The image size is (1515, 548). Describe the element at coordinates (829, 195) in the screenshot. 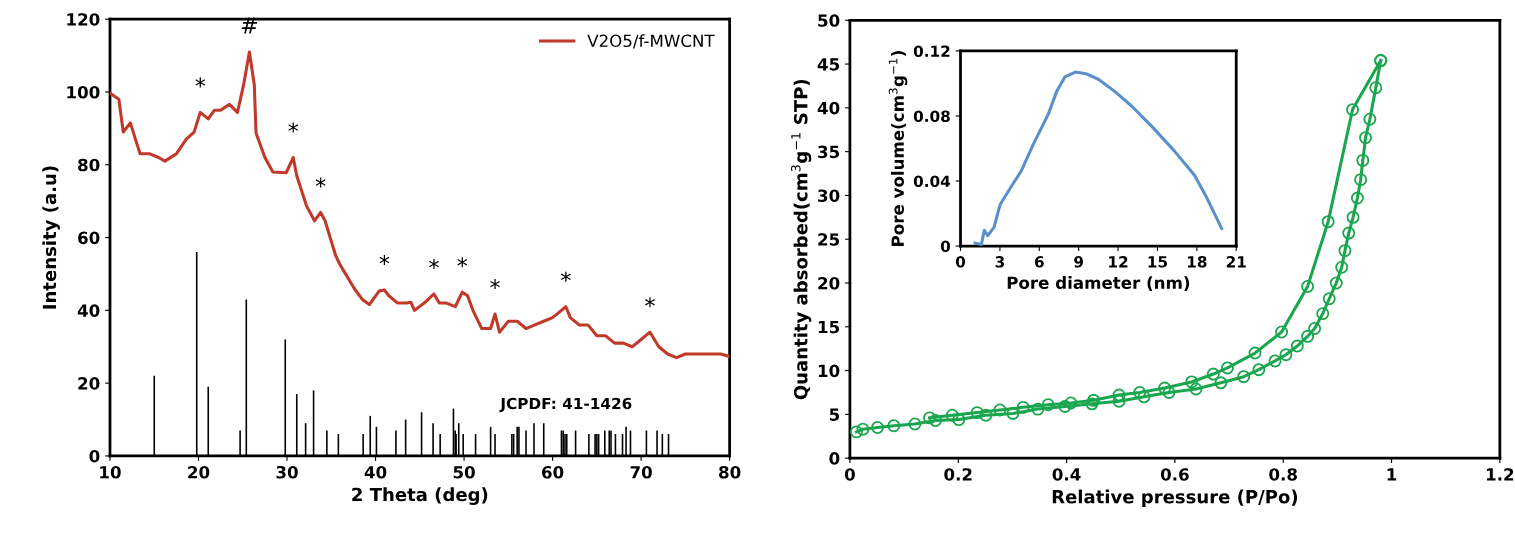

I see `y-tick-label: 30` at that location.